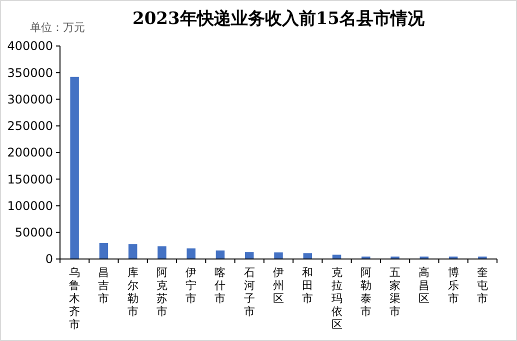 The height and width of the screenshot is (341, 517). What do you see at coordinates (49, 259) in the screenshot?
I see `y-tick-label: 0` at bounding box center [49, 259].